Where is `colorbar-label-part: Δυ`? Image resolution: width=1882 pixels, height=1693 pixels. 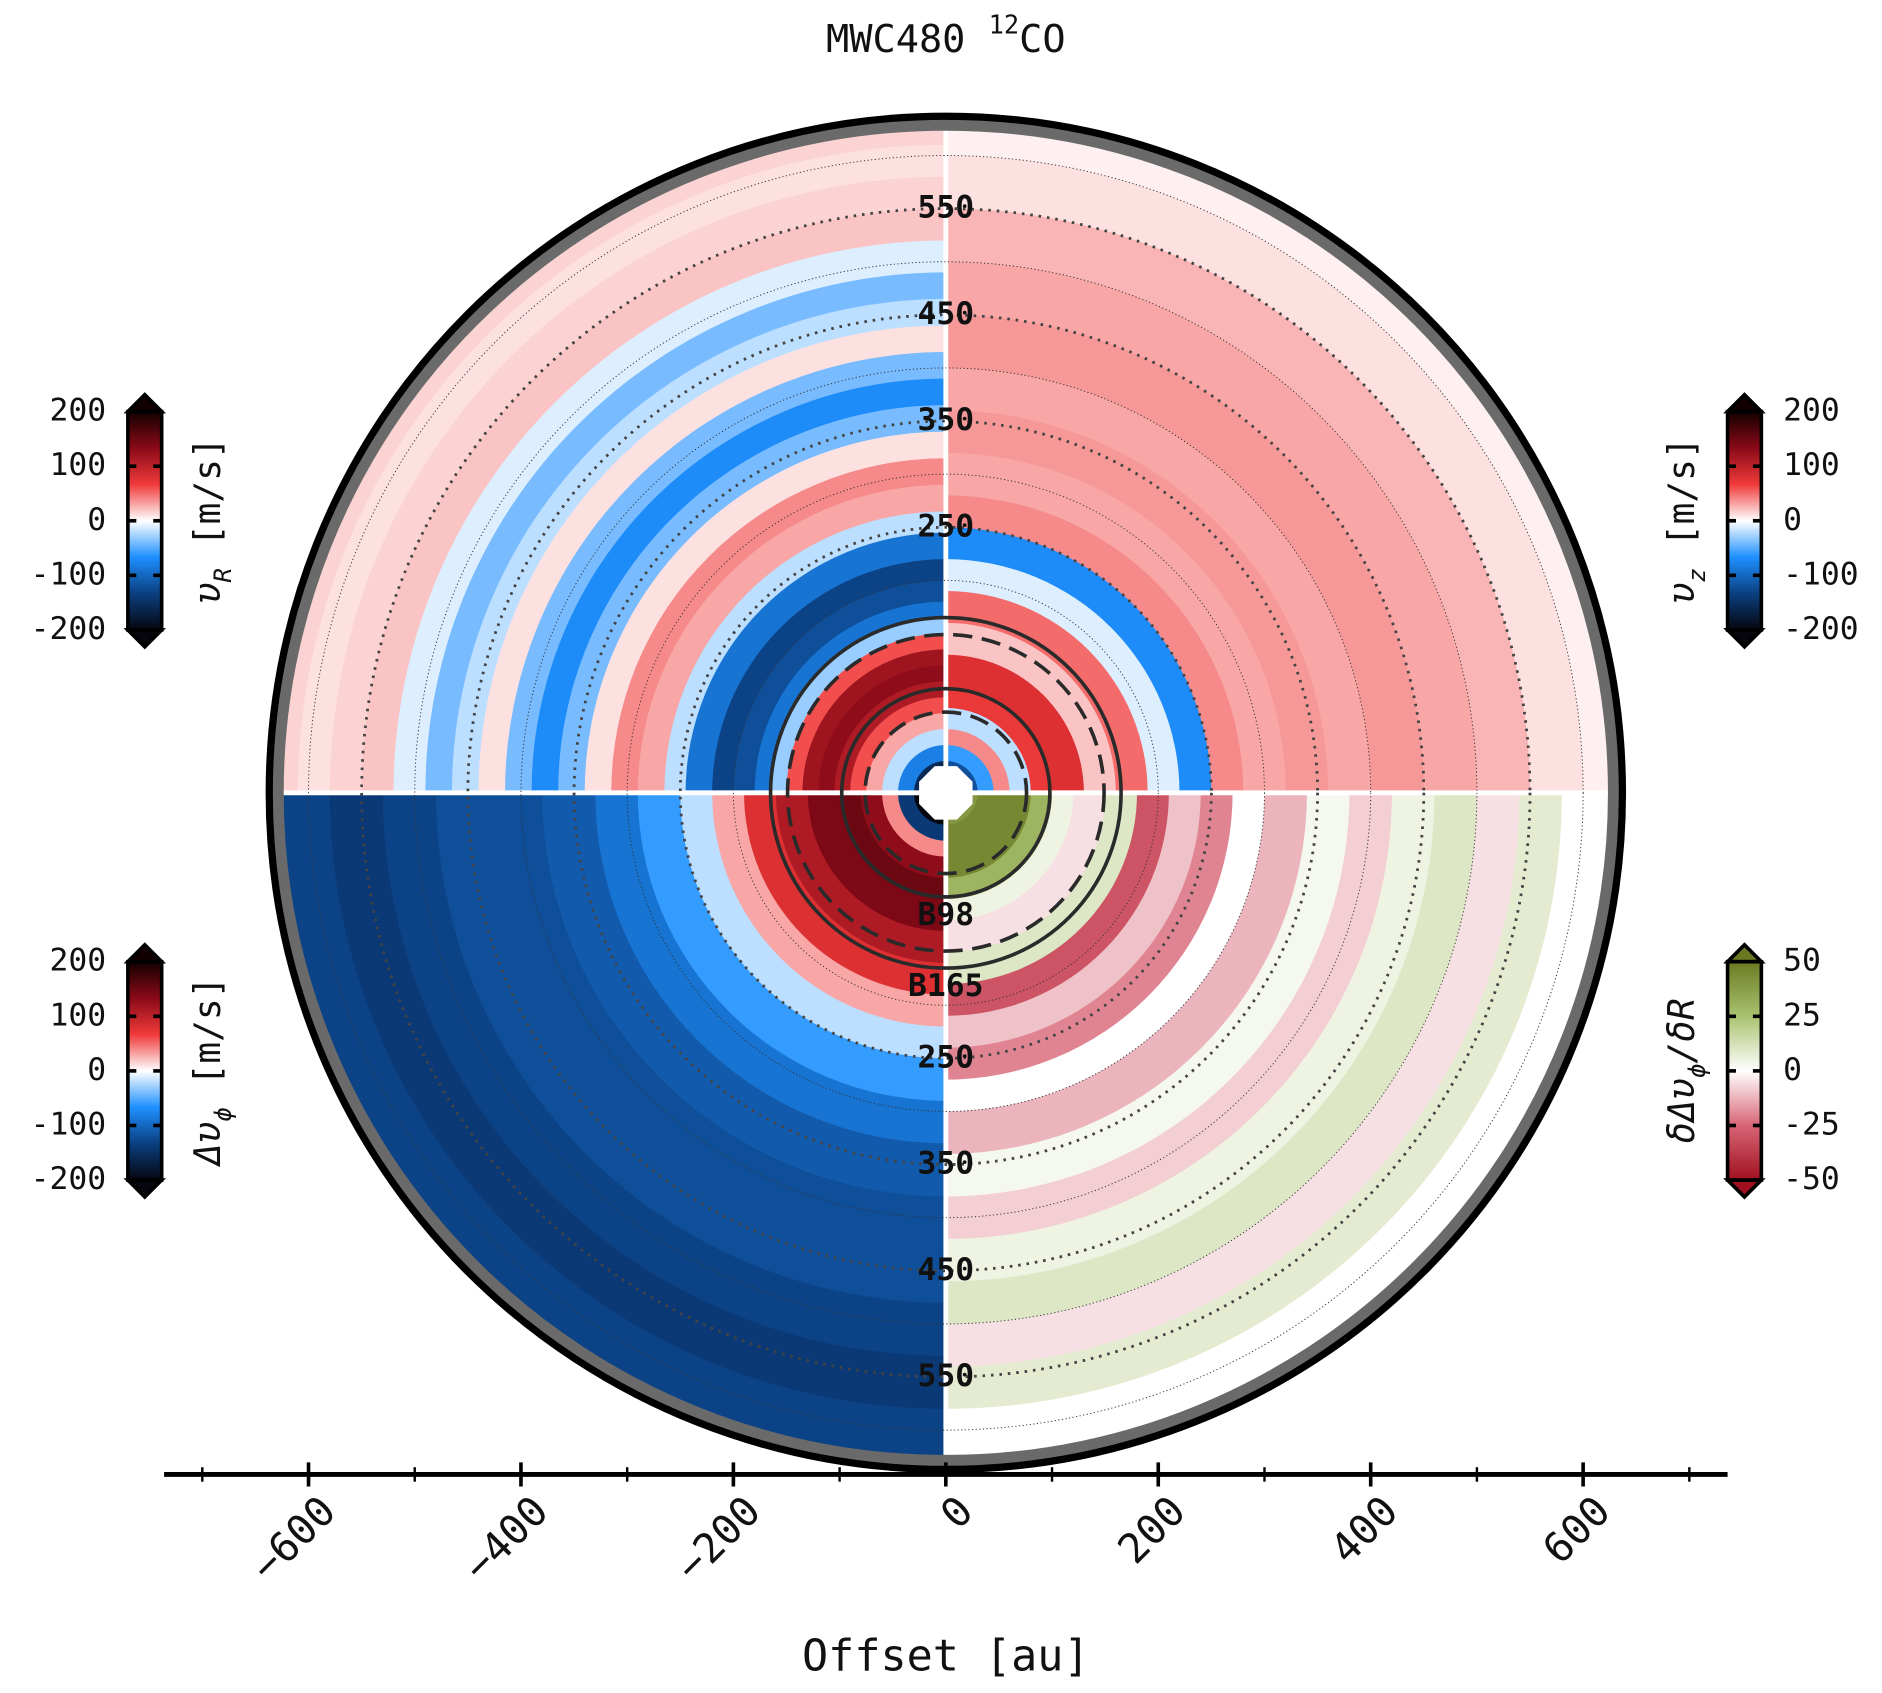
colorbar-label-part: Δυ is located at coordinates (207, 1145).